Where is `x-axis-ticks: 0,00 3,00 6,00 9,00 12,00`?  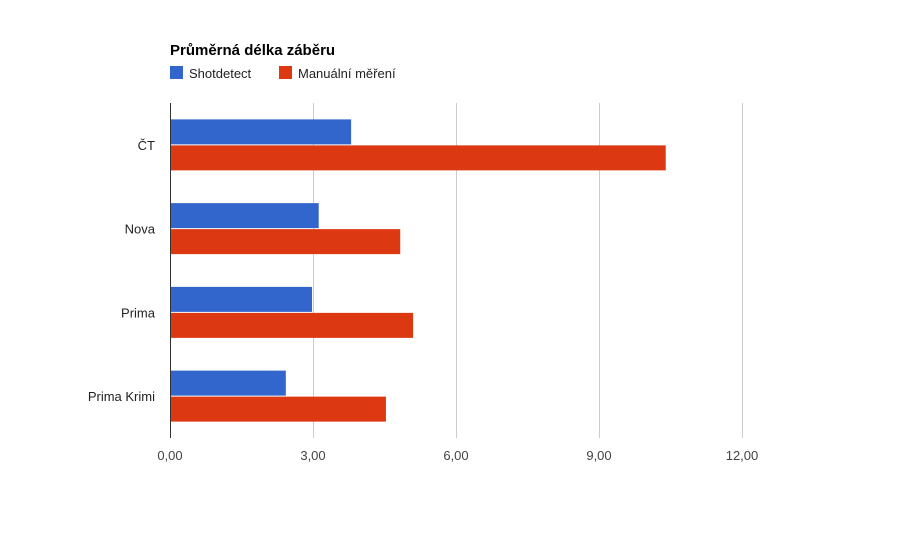
x-axis-ticks: 0,00 3,00 6,00 9,00 12,00 is located at coordinates (457, 455).